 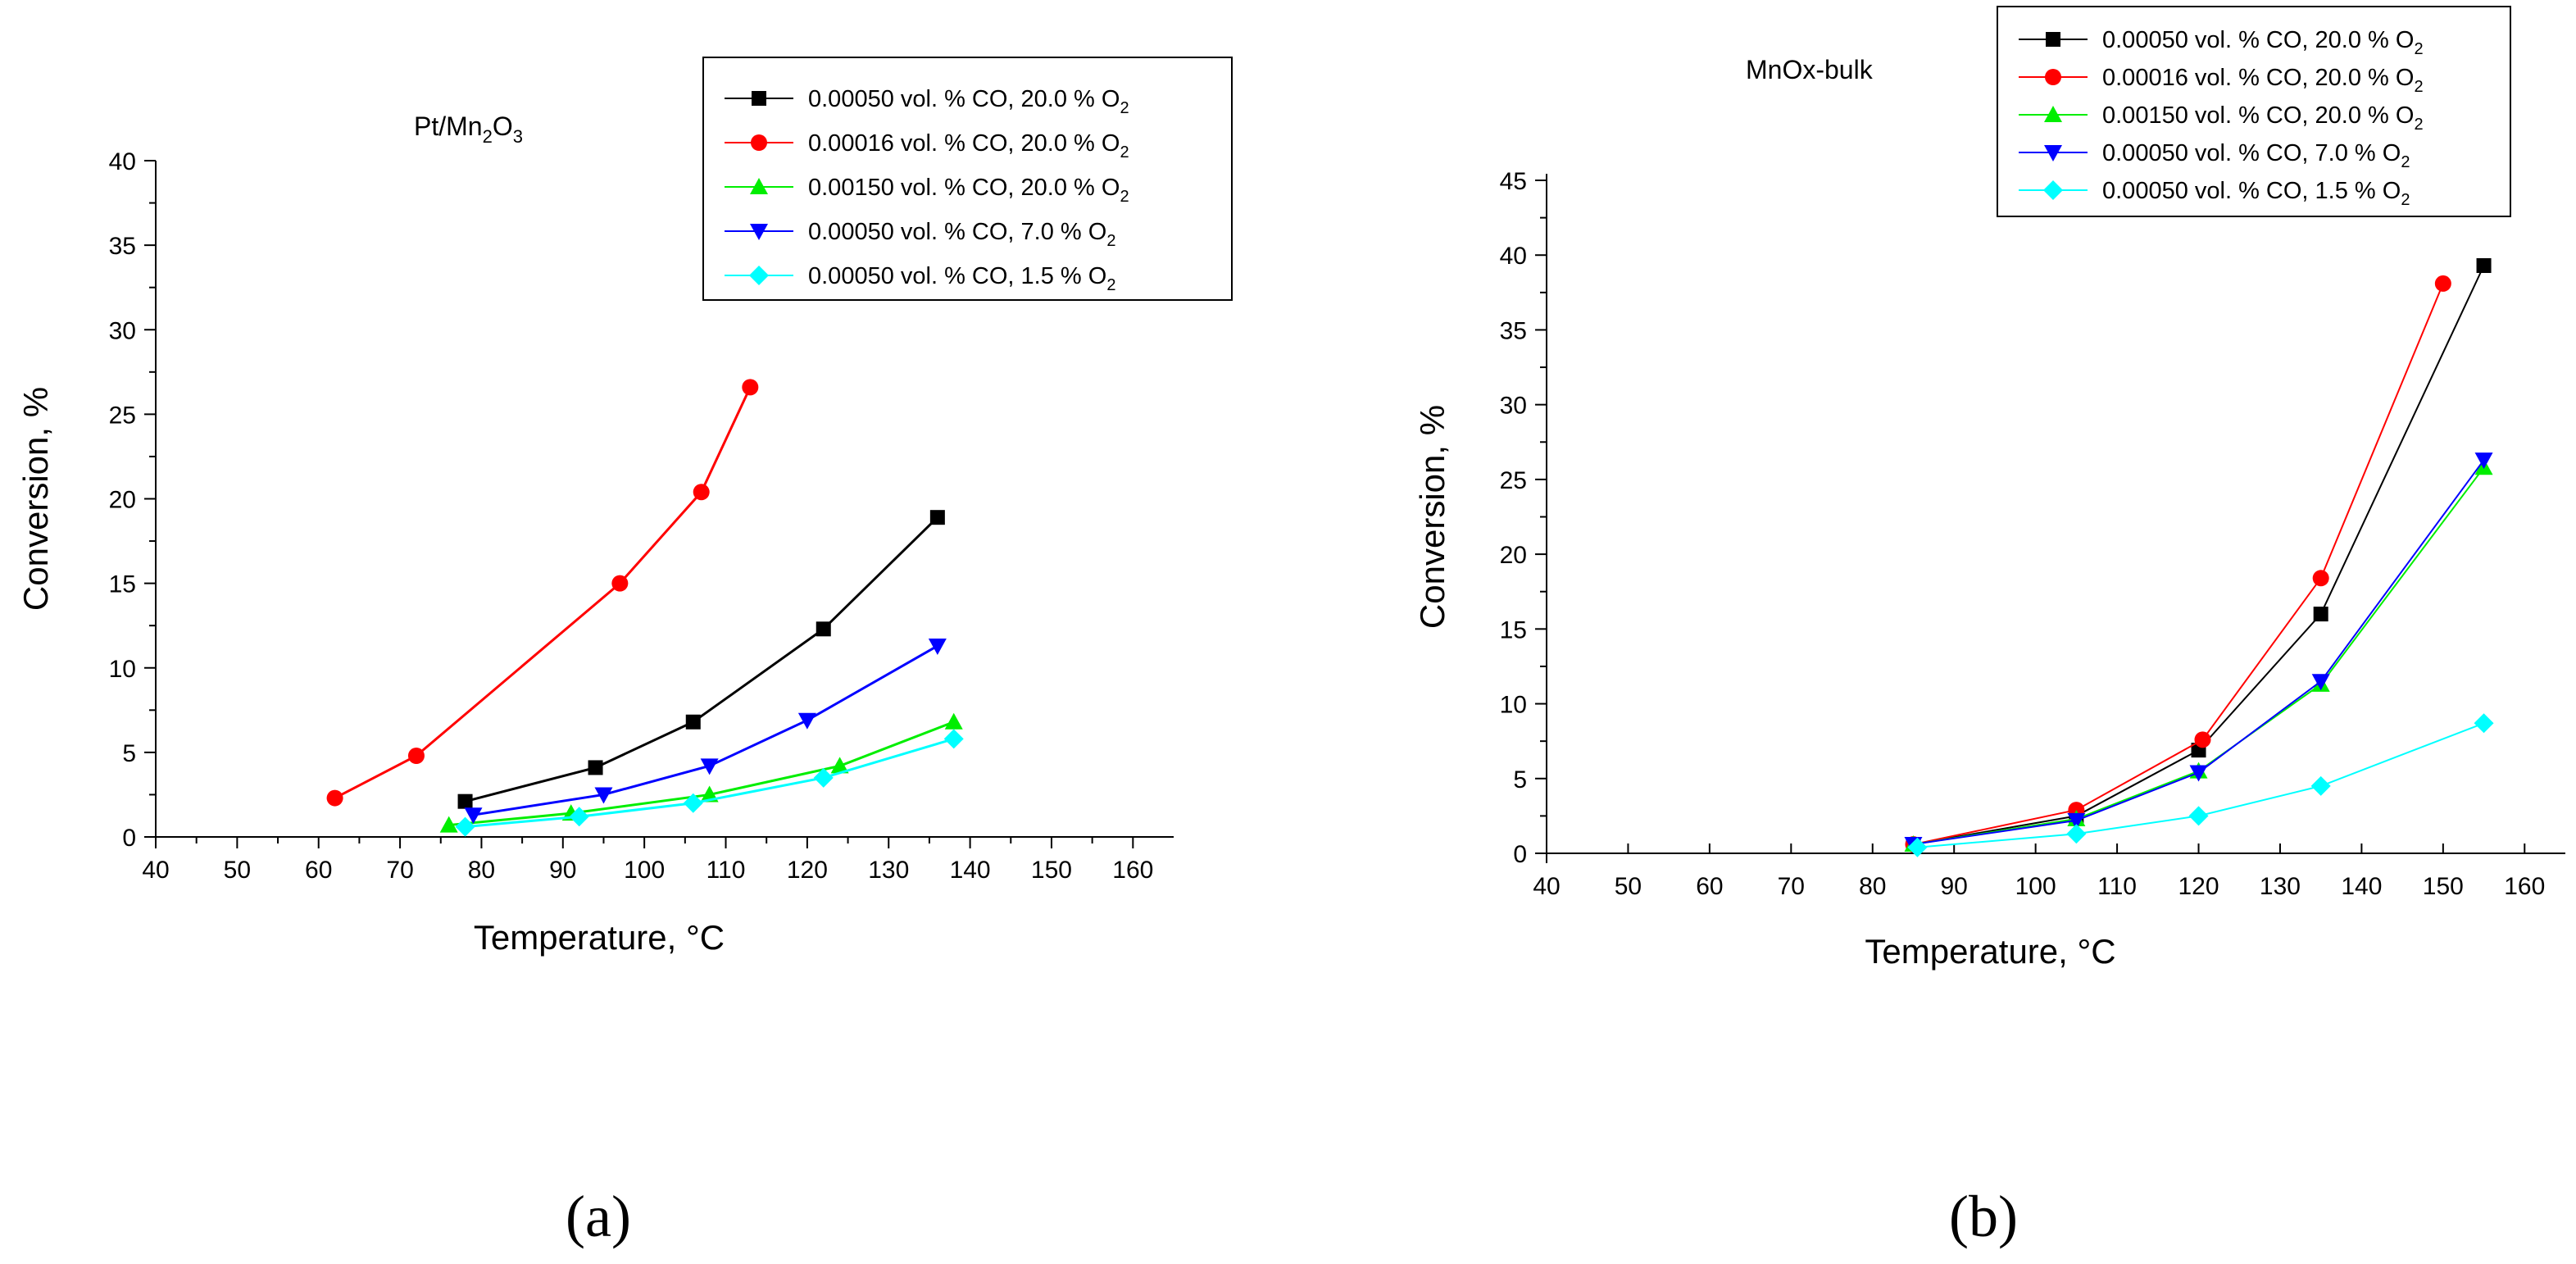 I want to click on y-tick-label: 40, so click(x=1513, y=256).